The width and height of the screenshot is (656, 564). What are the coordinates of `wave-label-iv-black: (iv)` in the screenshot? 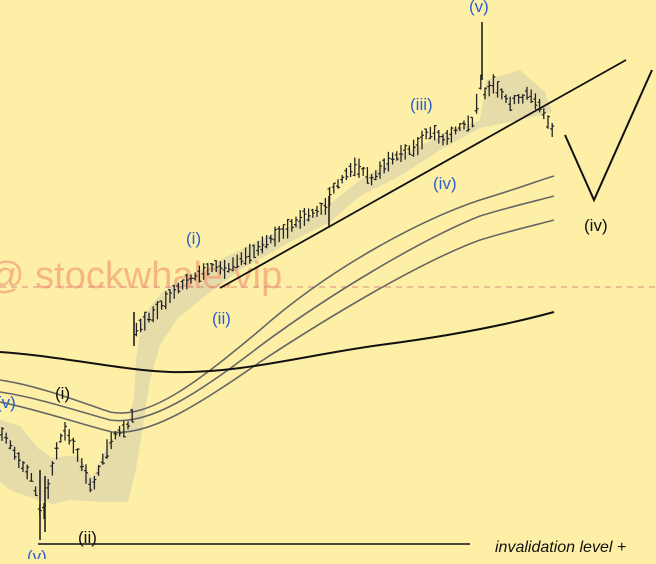 It's located at (596, 225).